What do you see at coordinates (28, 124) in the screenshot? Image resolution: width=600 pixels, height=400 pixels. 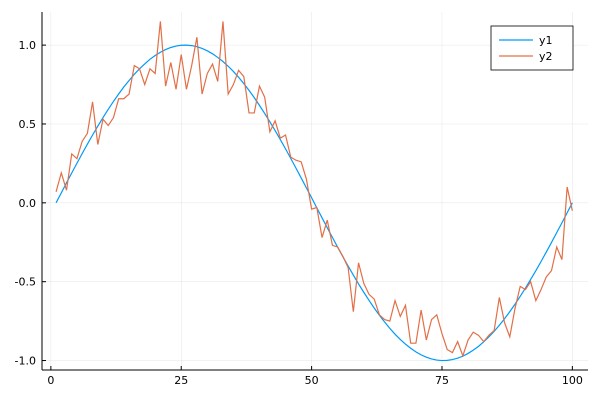 I see `y-tick-label: 0.5` at bounding box center [28, 124].